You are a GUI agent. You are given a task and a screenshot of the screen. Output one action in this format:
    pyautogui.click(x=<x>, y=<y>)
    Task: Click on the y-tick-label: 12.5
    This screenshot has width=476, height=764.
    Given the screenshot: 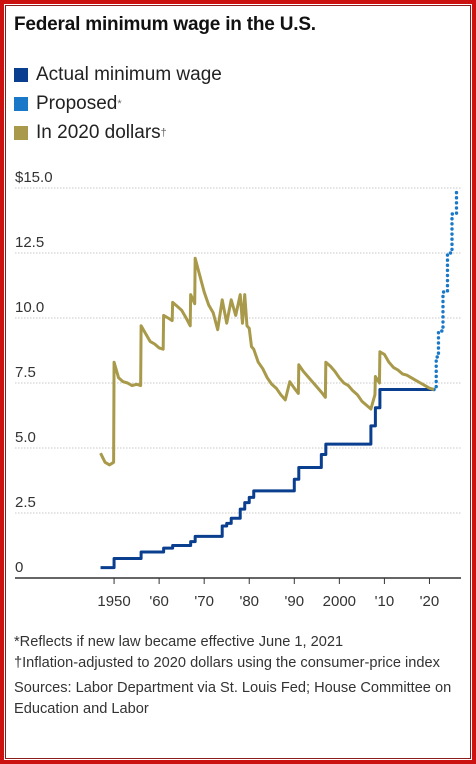 What is the action you would take?
    pyautogui.click(x=29, y=242)
    